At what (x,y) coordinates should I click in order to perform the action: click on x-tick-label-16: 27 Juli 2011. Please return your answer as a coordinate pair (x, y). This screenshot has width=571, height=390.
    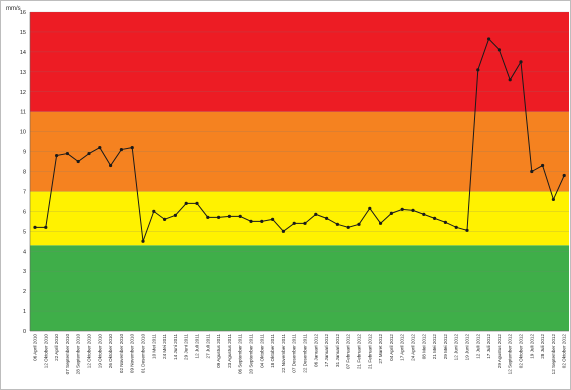
    Looking at the image, I should click on (207, 346).